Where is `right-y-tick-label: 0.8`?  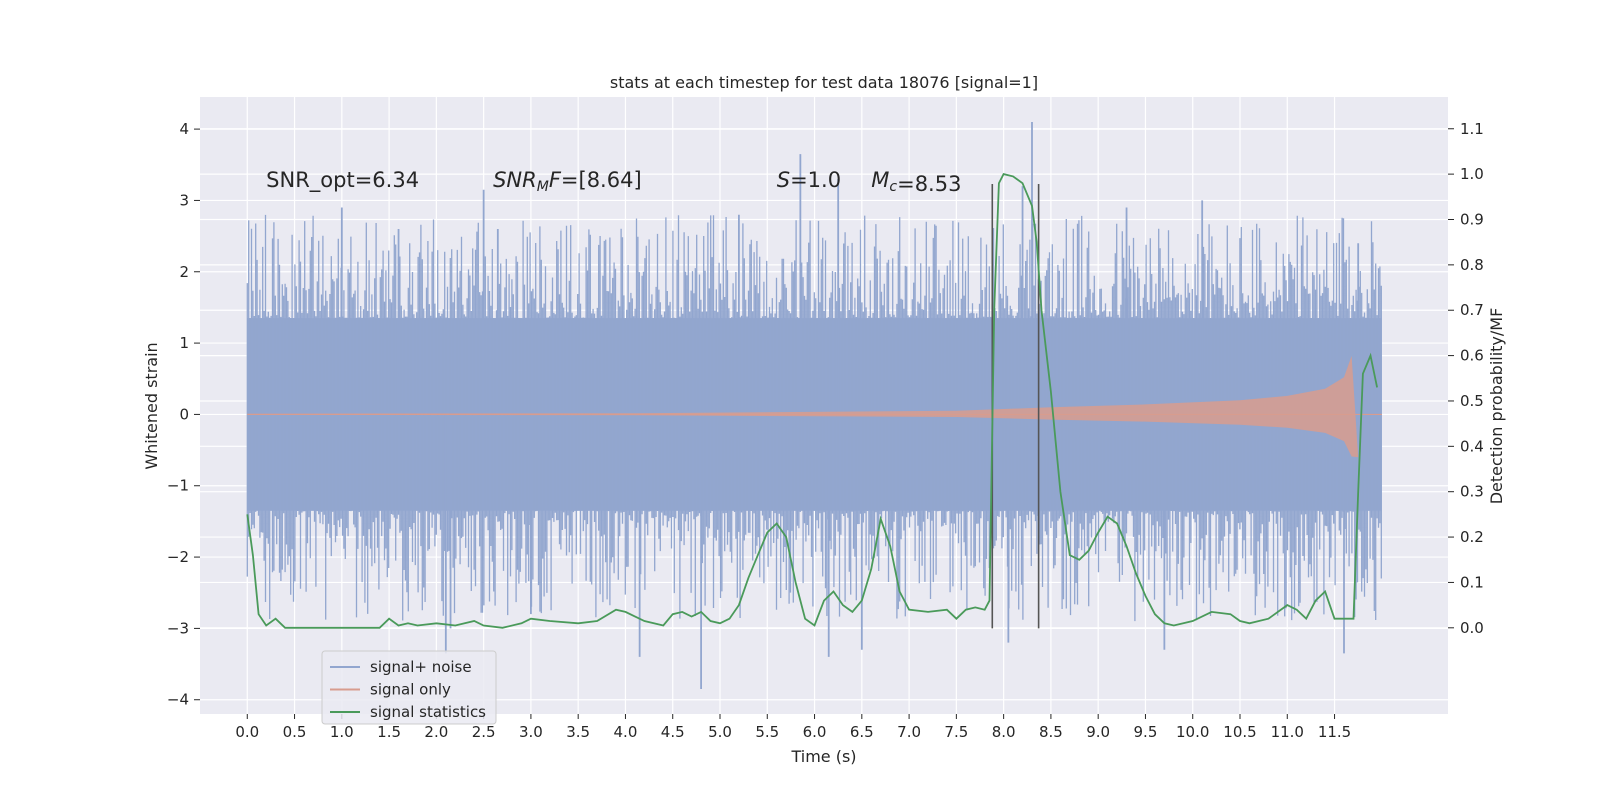 right-y-tick-label: 0.8 is located at coordinates (1472, 265).